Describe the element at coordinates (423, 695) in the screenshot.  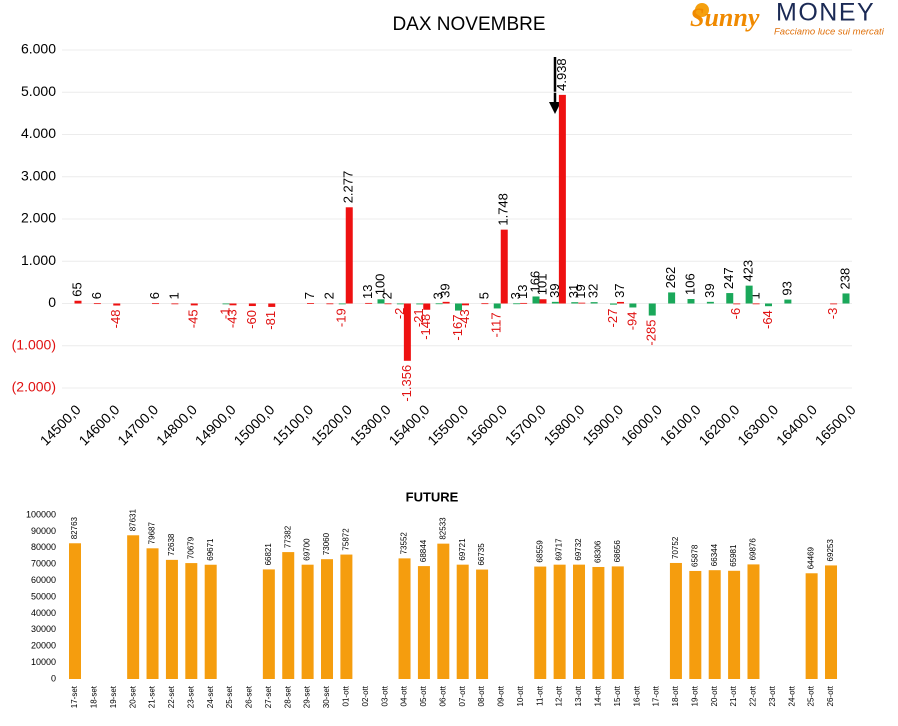
I see `x-tick-label: 05-ott` at that location.